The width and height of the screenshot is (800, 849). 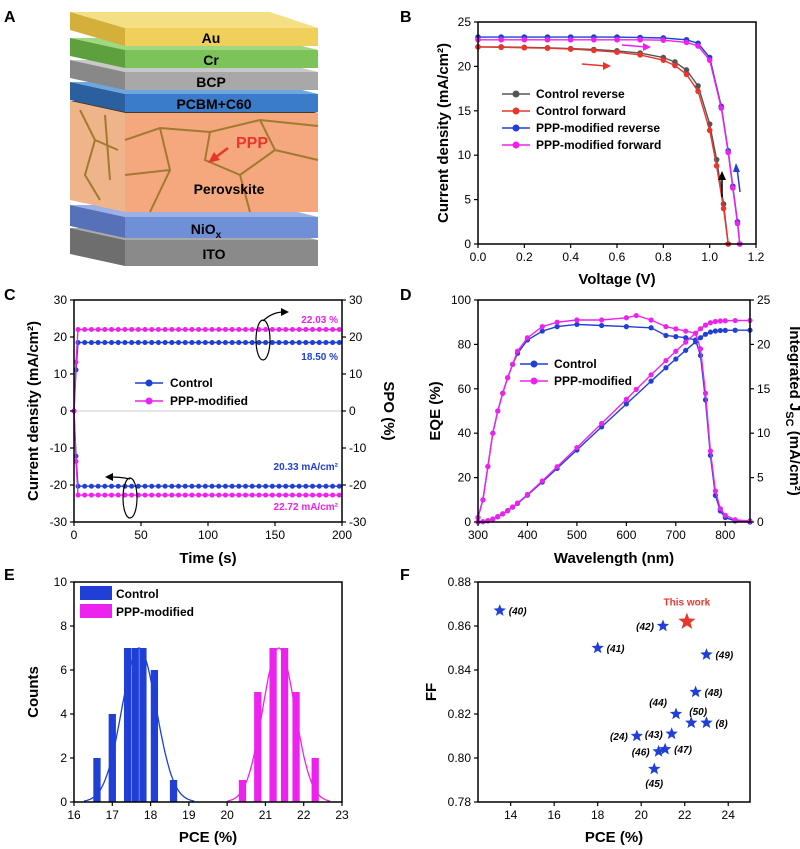 What do you see at coordinates (206, 231) in the screenshot?
I see `layer-label-niox: NiOx` at bounding box center [206, 231].